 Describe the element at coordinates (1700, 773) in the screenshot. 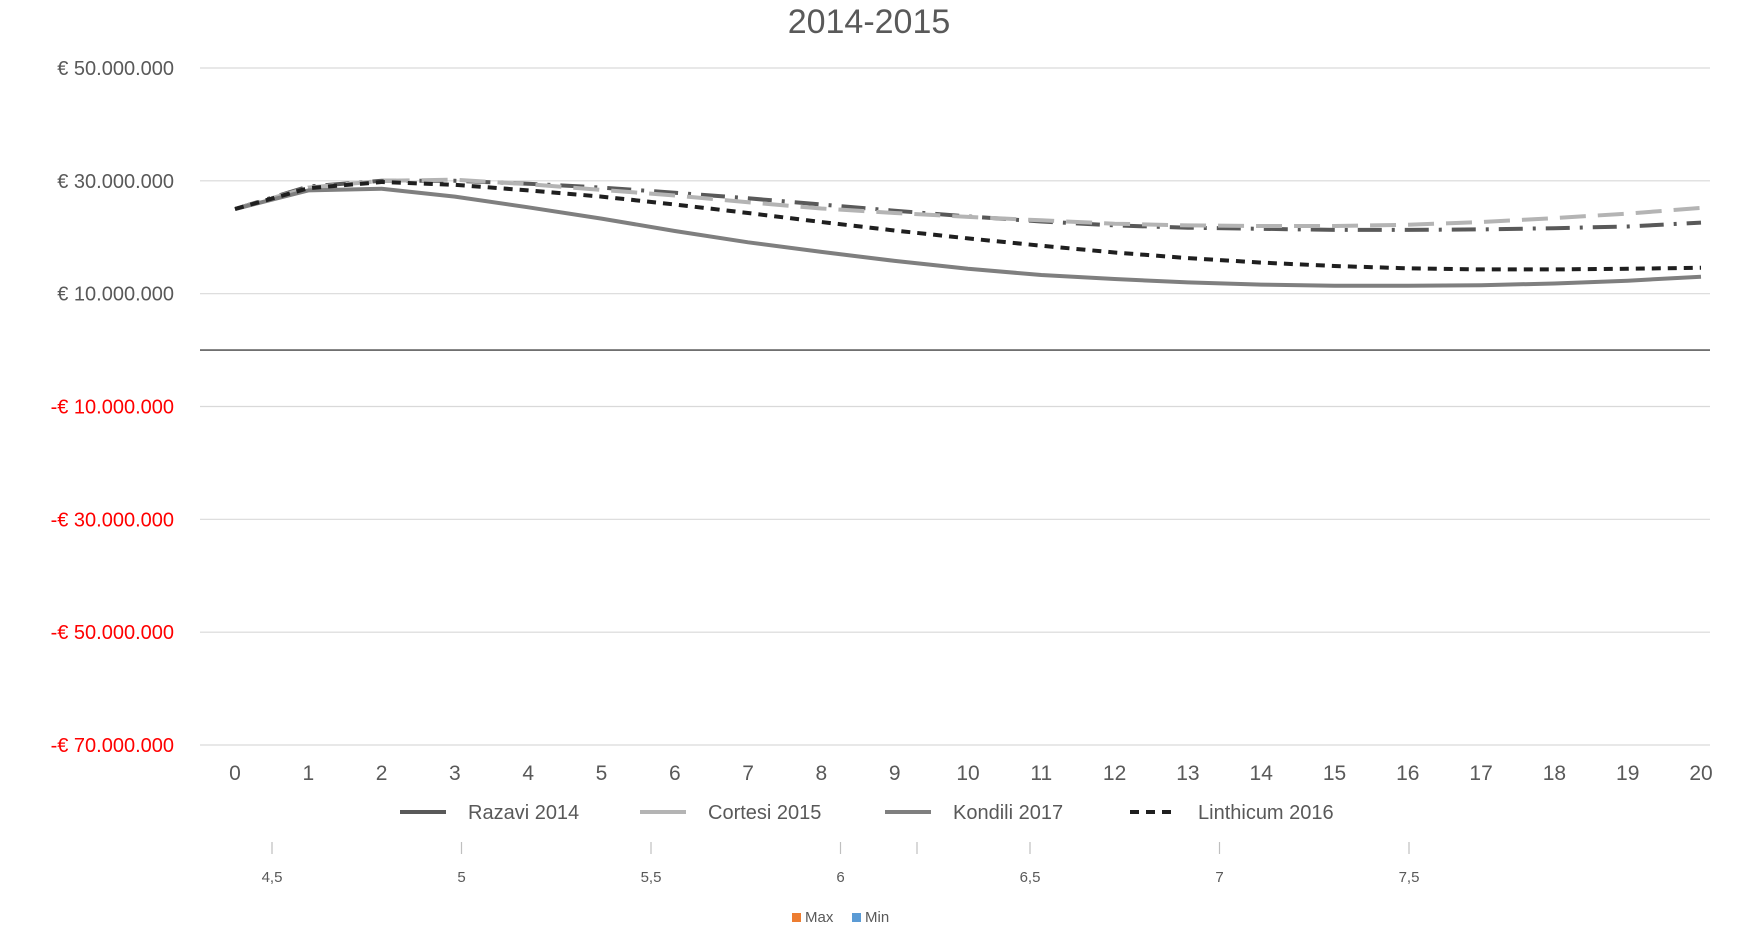

I see `x-tick-label: 20` at that location.